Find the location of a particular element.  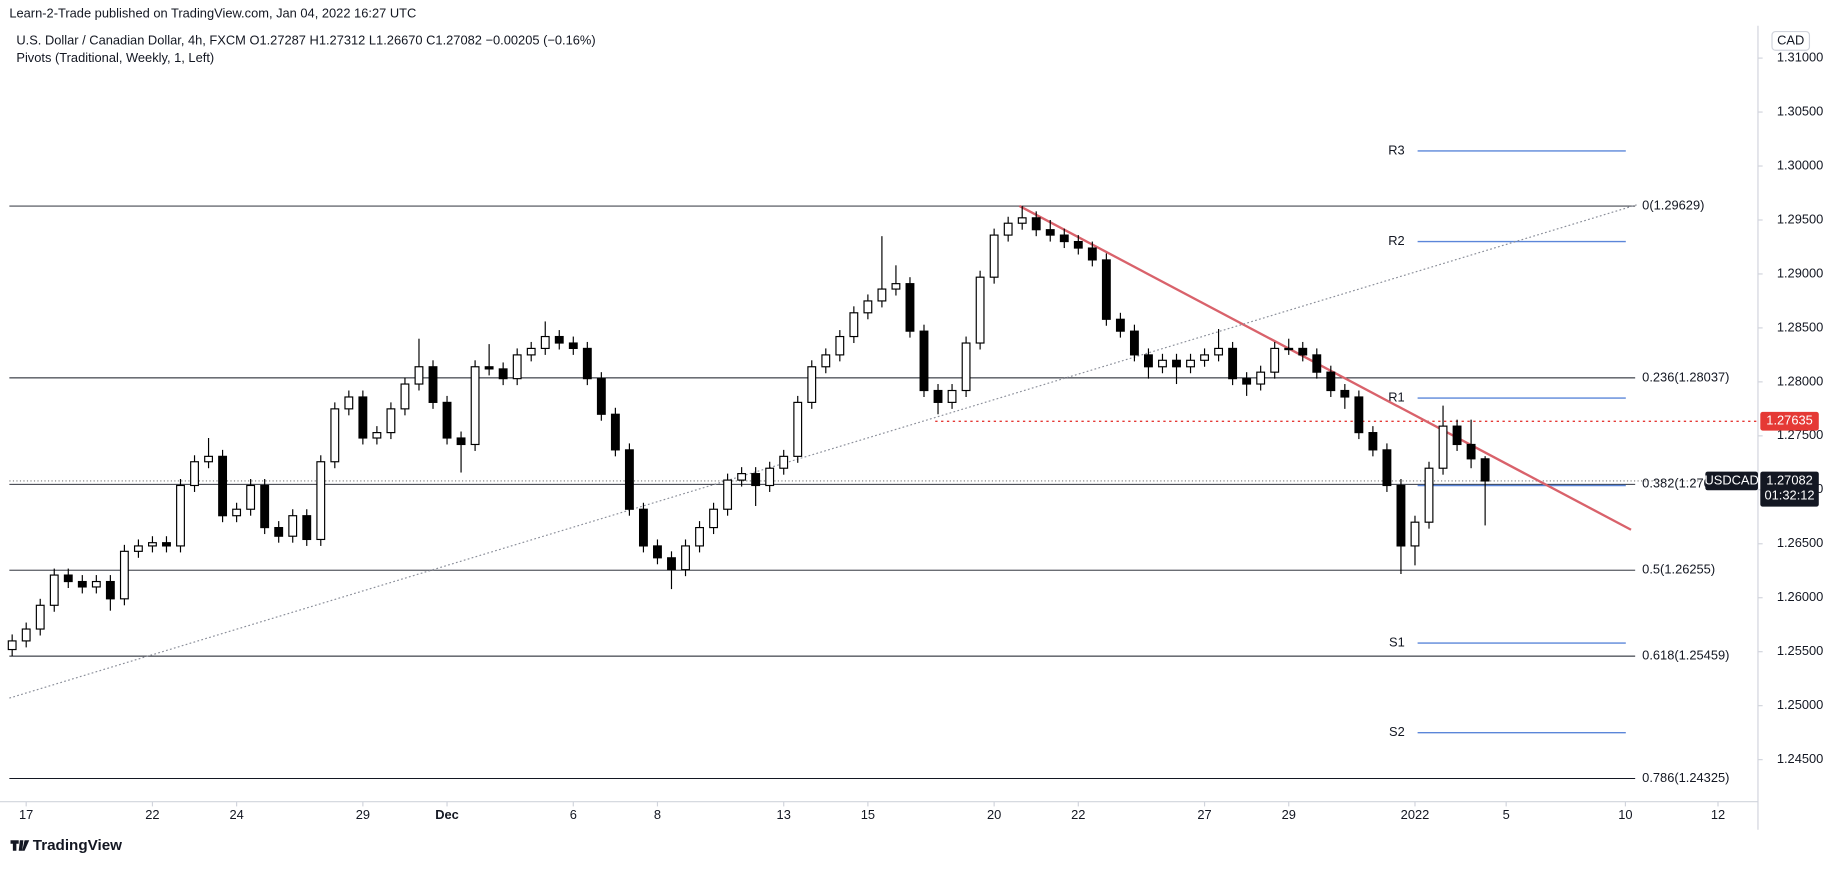

x-tick-label: 13 is located at coordinates (784, 814).